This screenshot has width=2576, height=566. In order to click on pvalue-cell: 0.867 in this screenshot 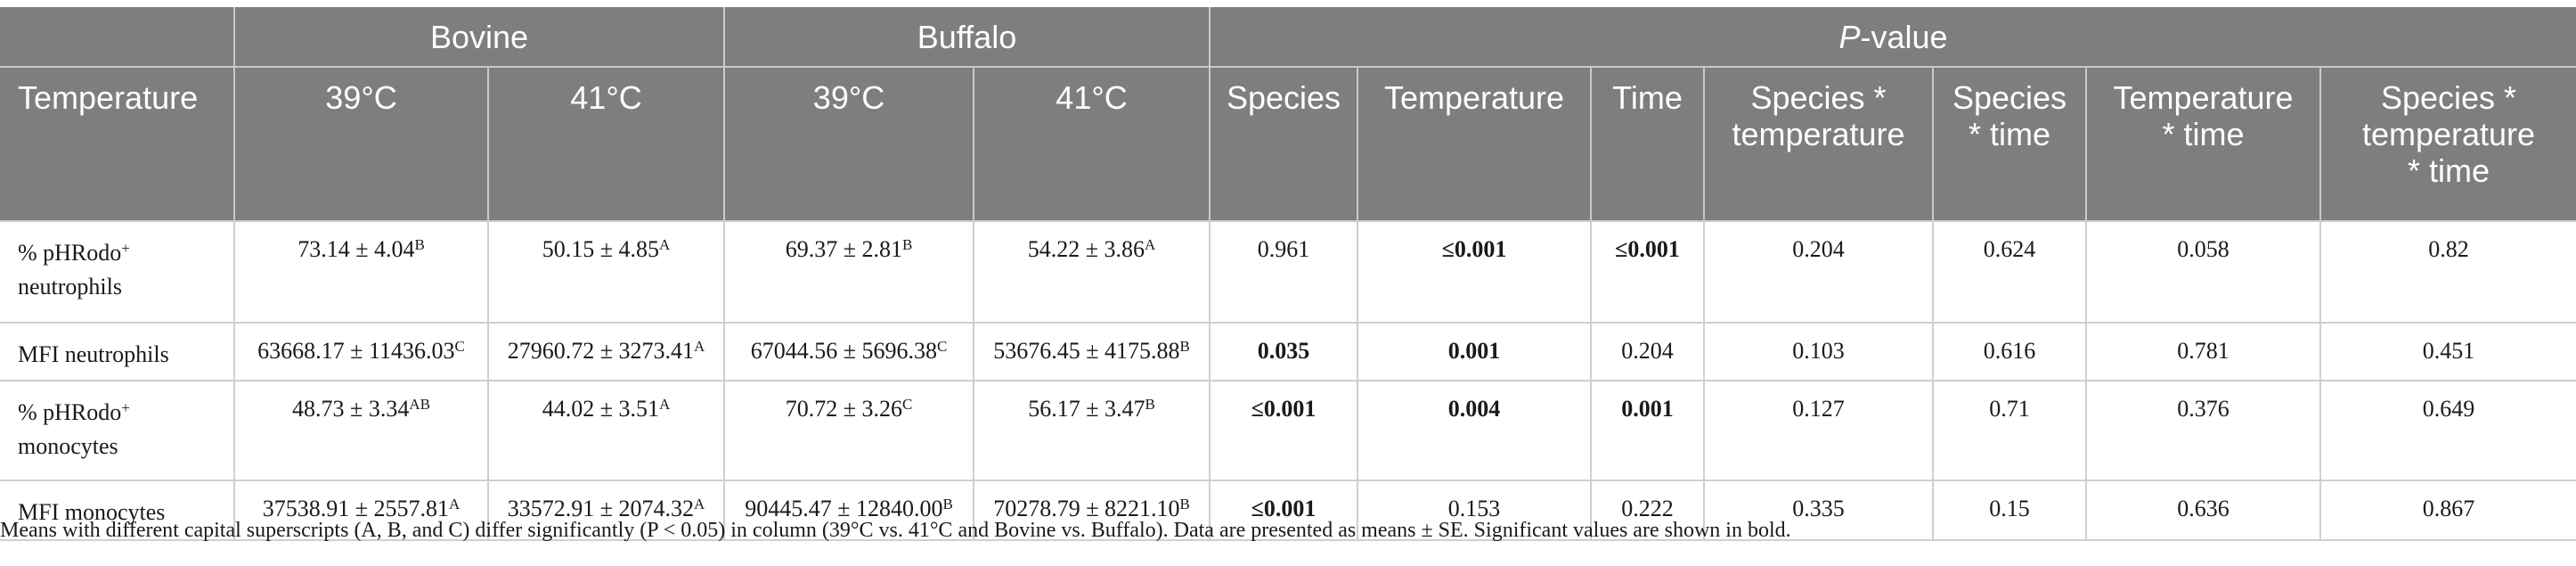, I will do `click(2448, 511)`.